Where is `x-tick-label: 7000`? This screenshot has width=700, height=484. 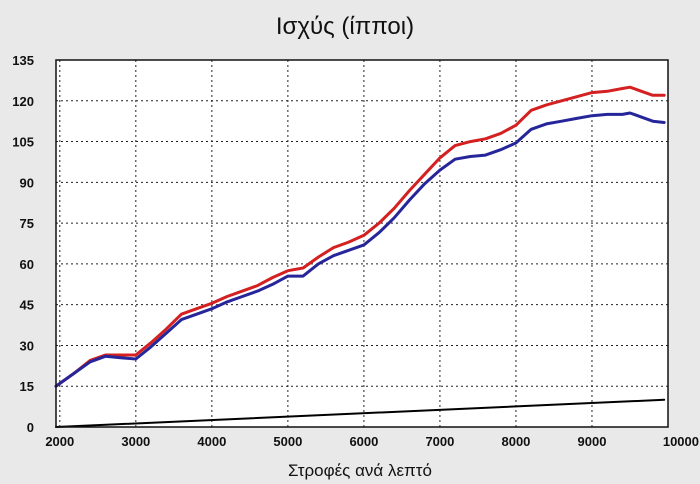
x-tick-label: 7000 is located at coordinates (439, 441).